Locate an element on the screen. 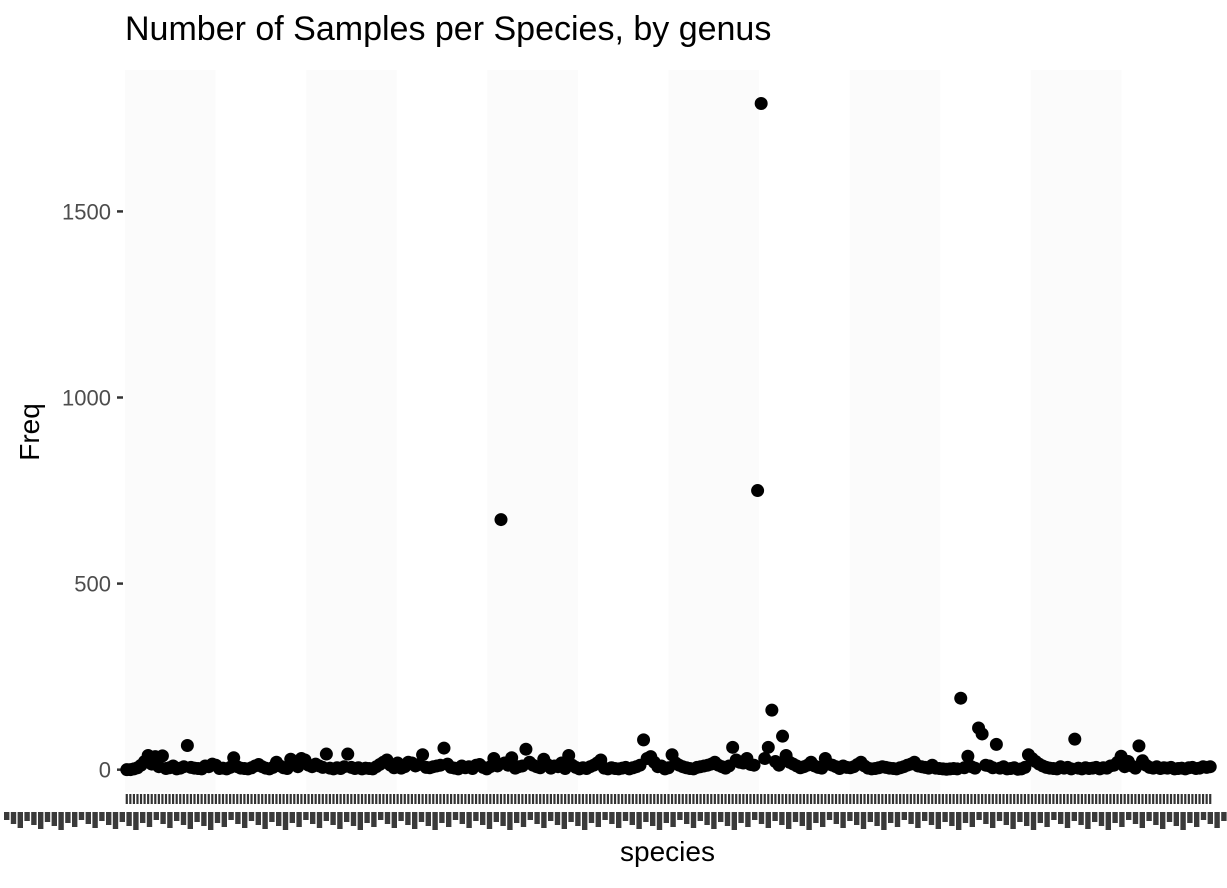 This screenshot has height=888, width=1227. chart-title: Number of Samples per Species, by genus is located at coordinates (448, 29).